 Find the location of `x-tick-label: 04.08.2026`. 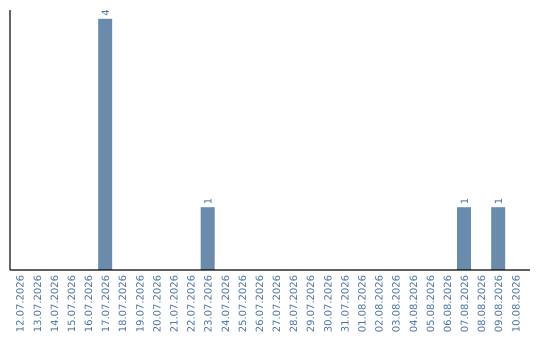

x-tick-label: 04.08.2026 is located at coordinates (414, 303).